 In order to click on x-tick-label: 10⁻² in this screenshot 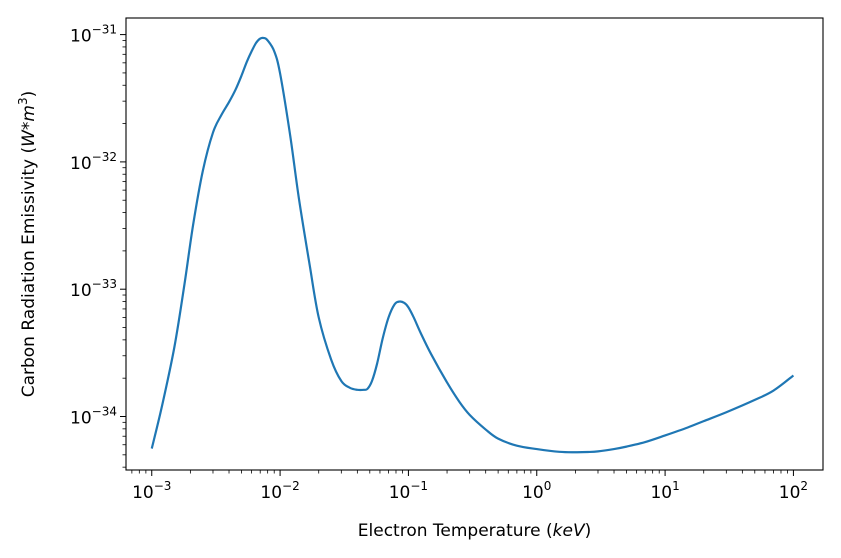, I will do `click(279, 491)`.